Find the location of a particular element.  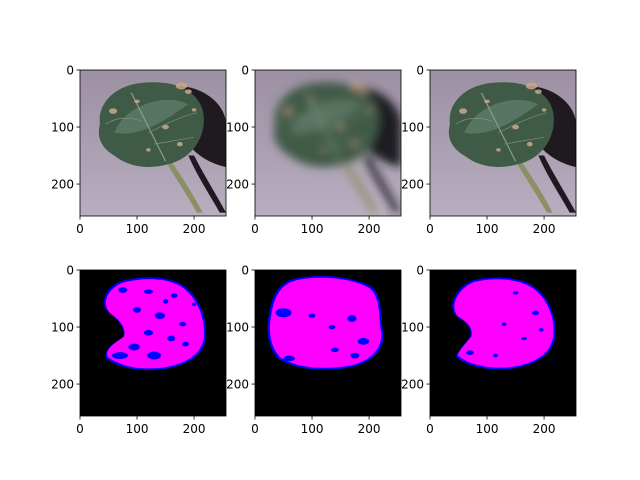

axes-bottom-right: 0 100 200 0 100 200 is located at coordinates (489, 350).